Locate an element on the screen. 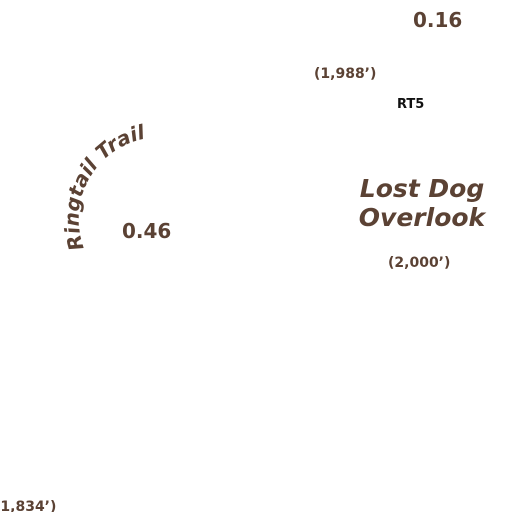  elevation-label-1834: (1,834’) is located at coordinates (28, 505).